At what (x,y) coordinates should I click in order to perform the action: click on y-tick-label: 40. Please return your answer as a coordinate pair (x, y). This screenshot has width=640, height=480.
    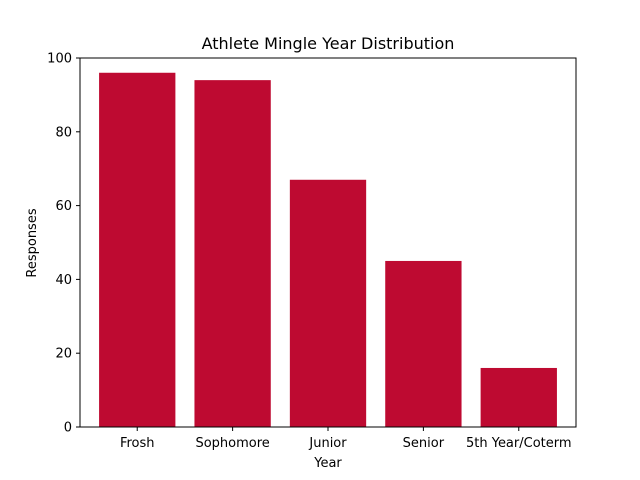
    Looking at the image, I should click on (63, 280).